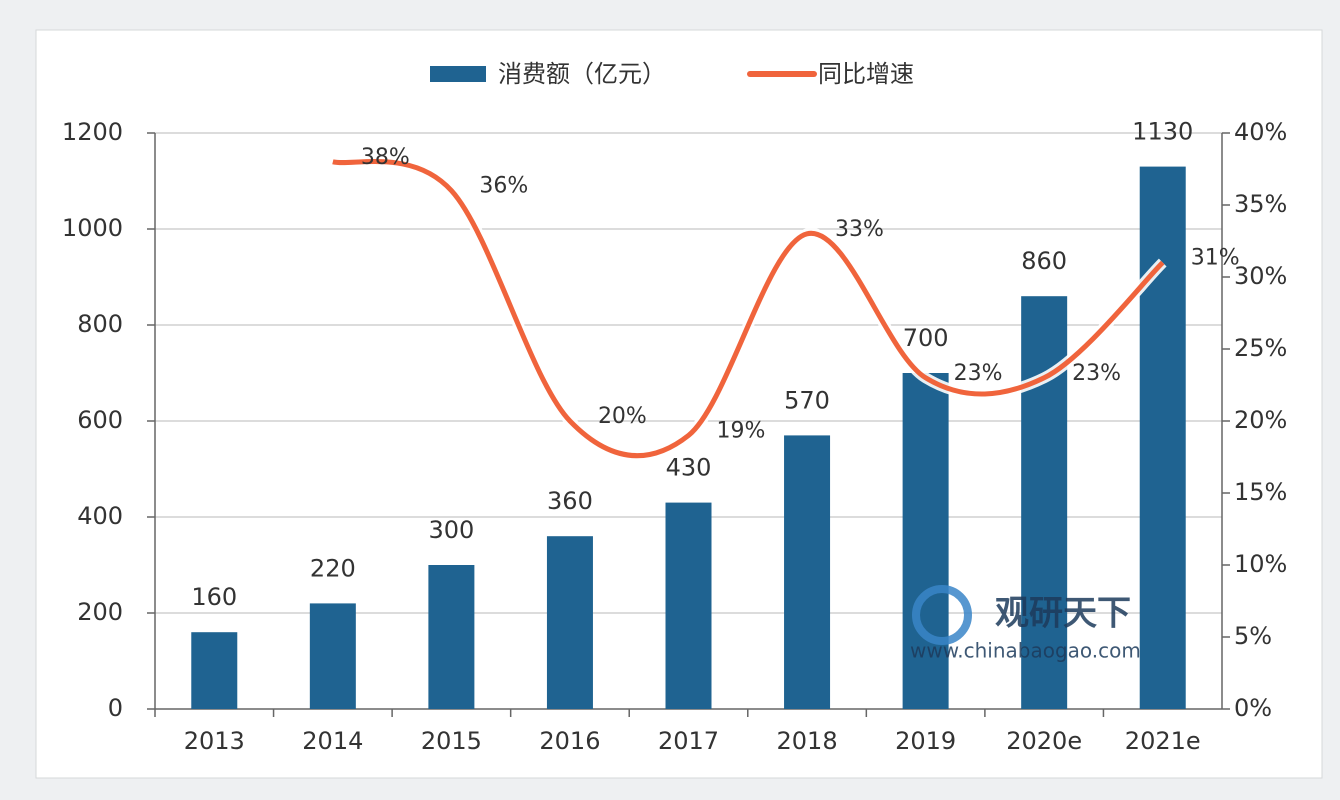 This screenshot has width=1340, height=800. I want to click on bar-label: 160, so click(214, 597).